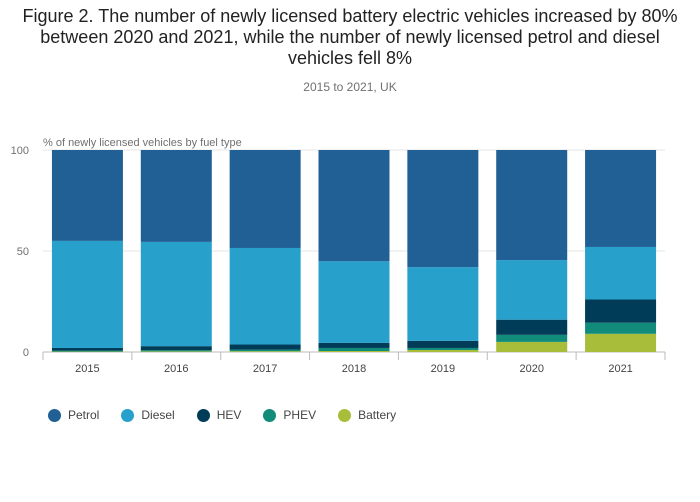  Describe the element at coordinates (84, 415) in the screenshot. I see `legend-label: Petrol` at that location.